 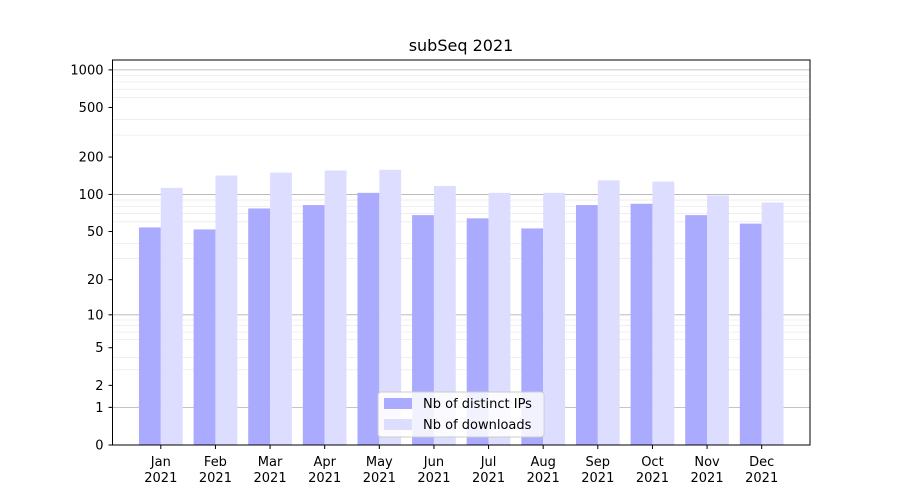 What do you see at coordinates (95, 280) in the screenshot?
I see `y-tick-label: 20` at bounding box center [95, 280].